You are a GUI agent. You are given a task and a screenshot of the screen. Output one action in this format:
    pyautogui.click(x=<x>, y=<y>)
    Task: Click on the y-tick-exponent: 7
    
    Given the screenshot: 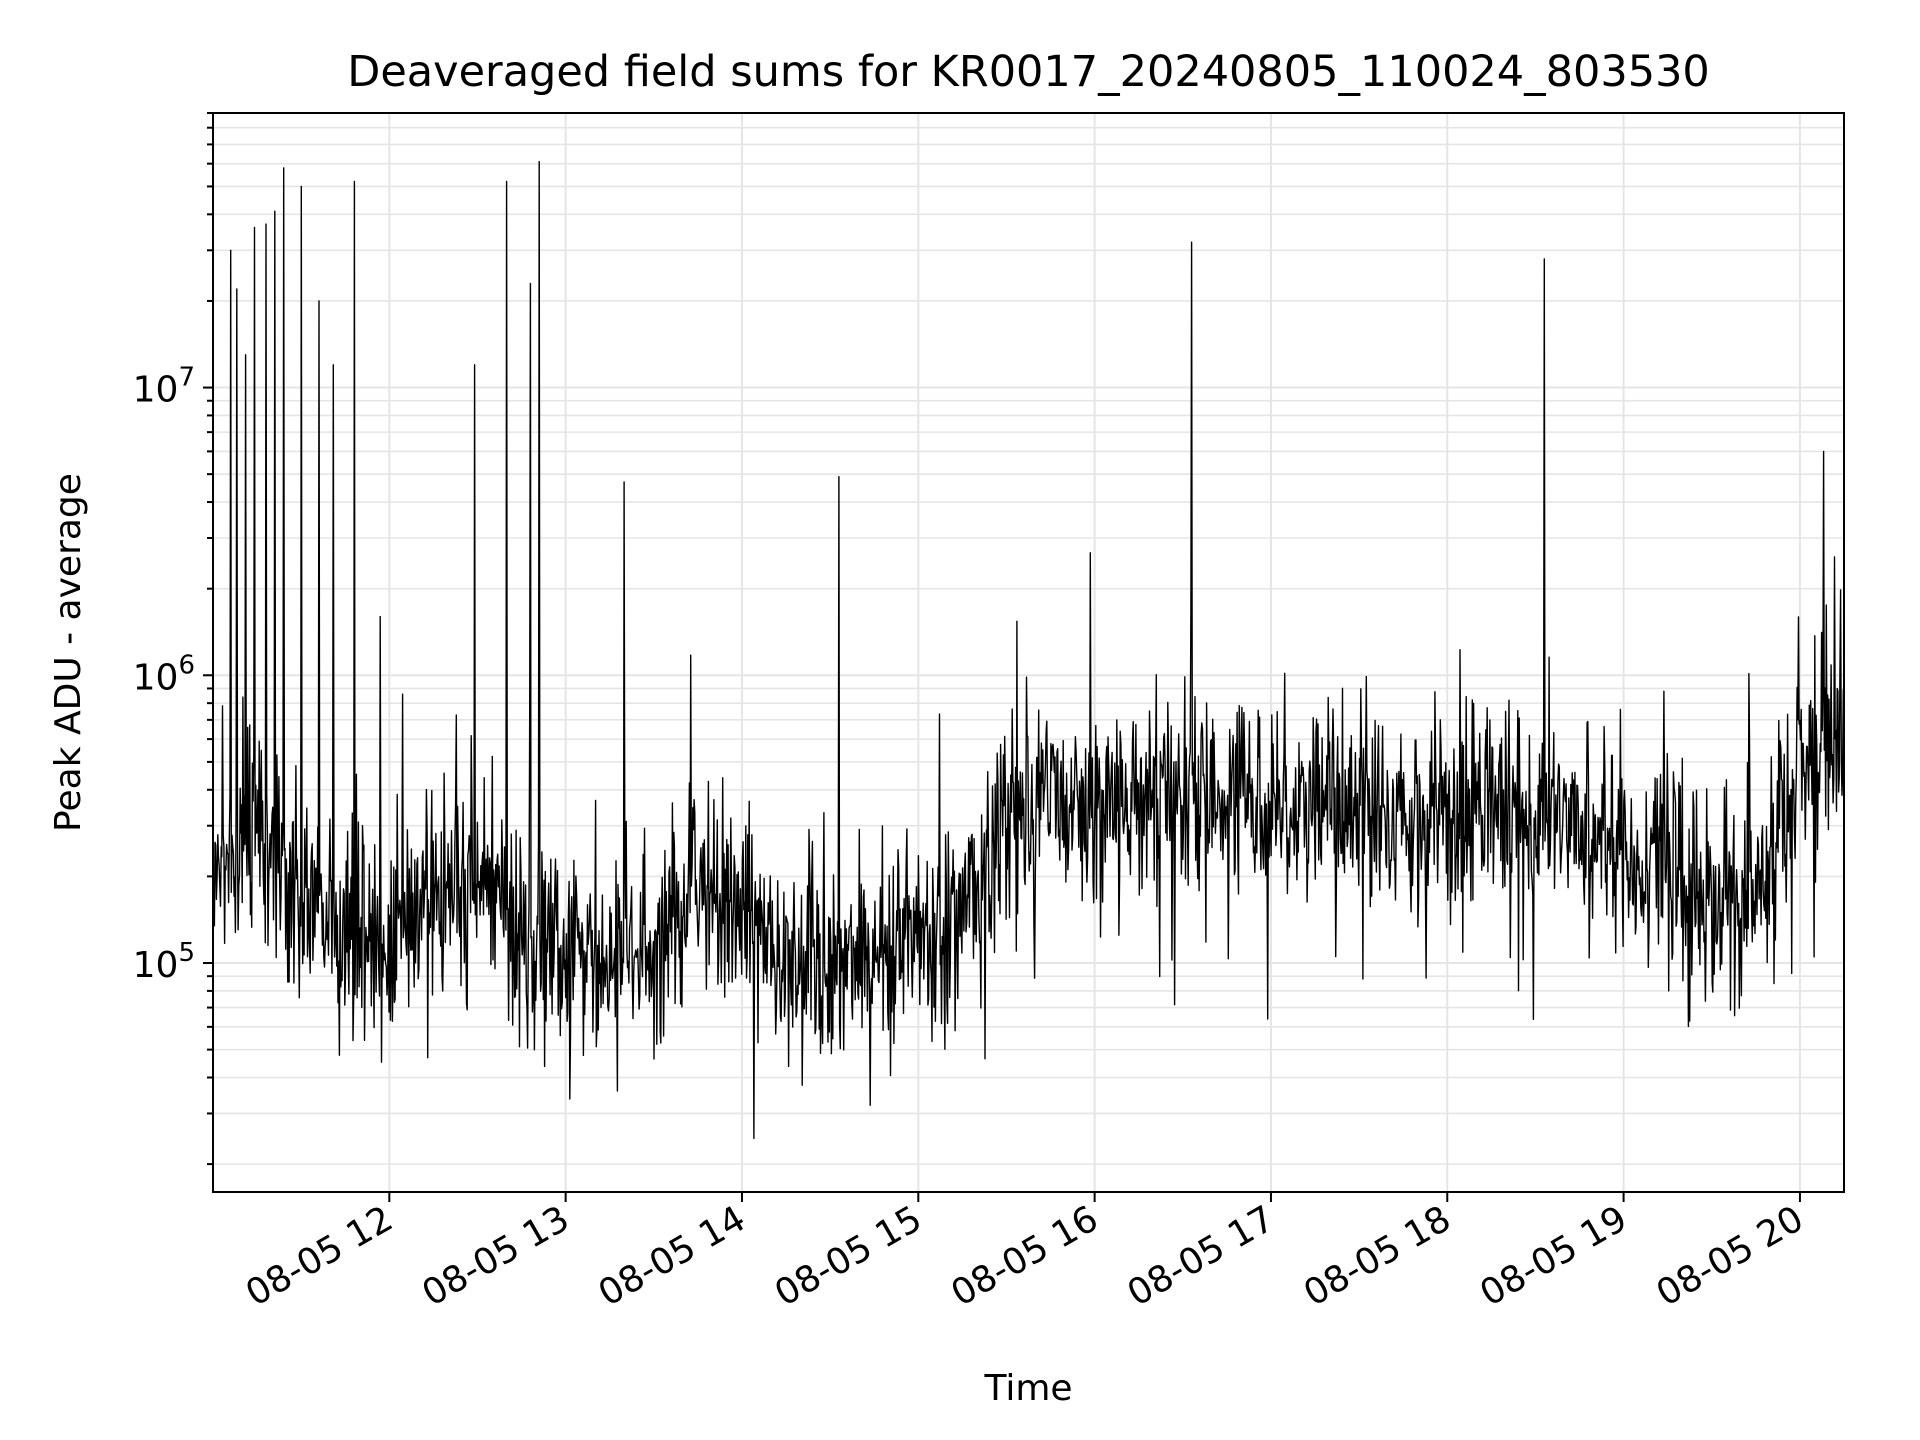 What is the action you would take?
    pyautogui.click(x=186, y=378)
    